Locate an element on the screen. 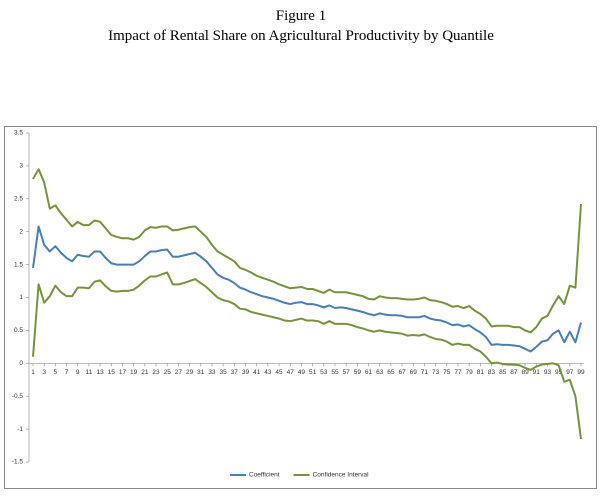 This screenshot has width=602, height=497. y-tick-label: 1.5 is located at coordinates (18, 264).